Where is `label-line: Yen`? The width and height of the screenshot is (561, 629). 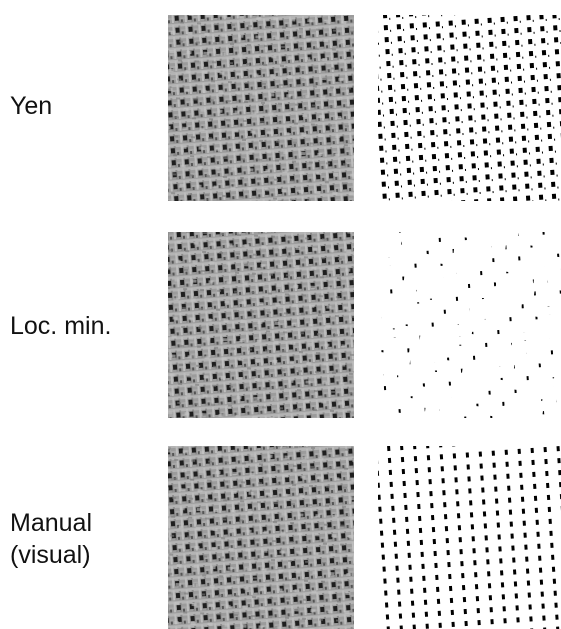 label-line: Yen is located at coordinates (31, 106).